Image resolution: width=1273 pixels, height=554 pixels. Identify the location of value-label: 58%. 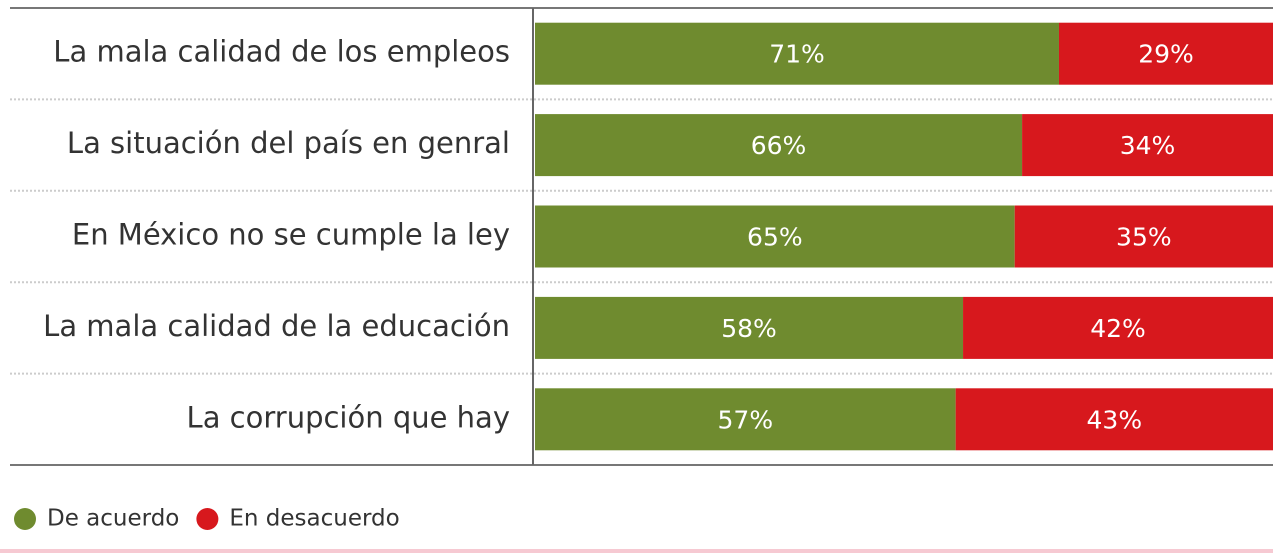
(749, 328).